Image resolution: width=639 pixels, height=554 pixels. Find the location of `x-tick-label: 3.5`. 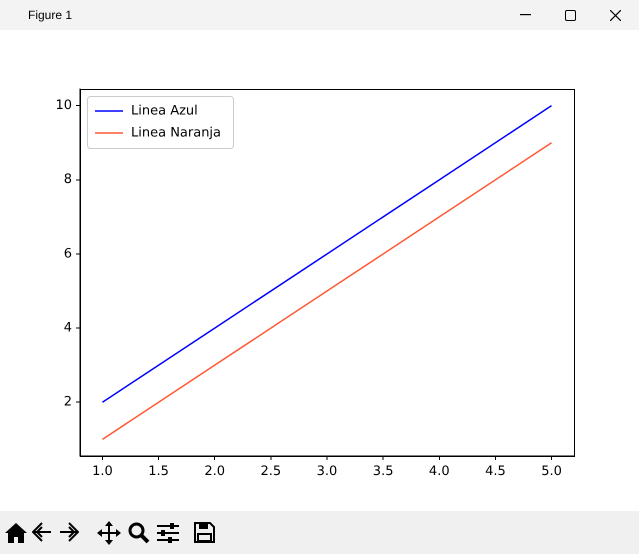

x-tick-label: 3.5 is located at coordinates (383, 472).